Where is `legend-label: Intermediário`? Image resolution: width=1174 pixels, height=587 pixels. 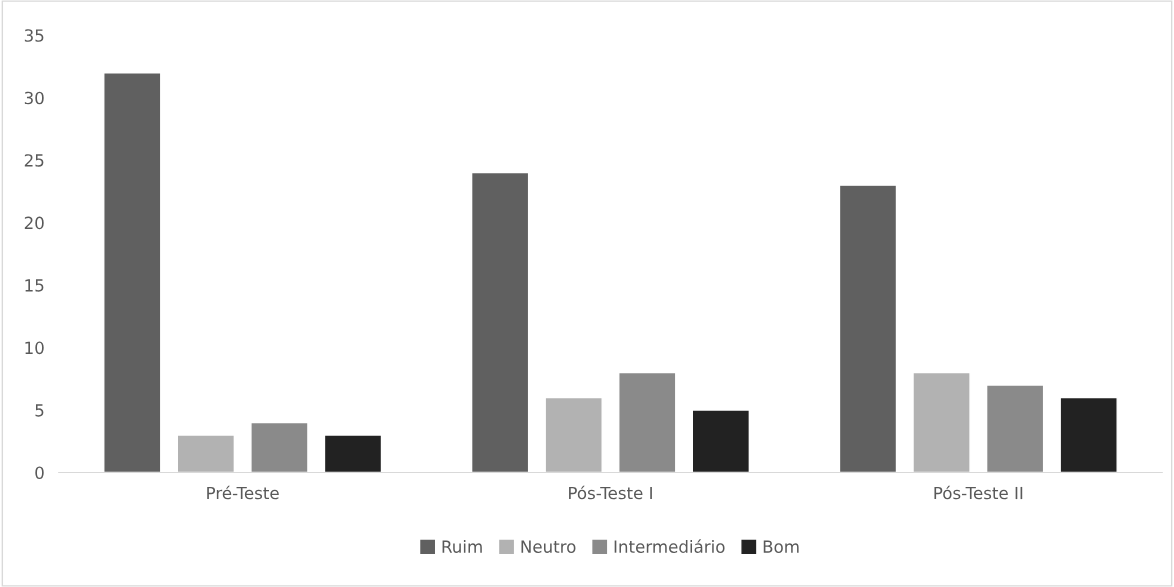 legend-label: Intermediário is located at coordinates (669, 546).